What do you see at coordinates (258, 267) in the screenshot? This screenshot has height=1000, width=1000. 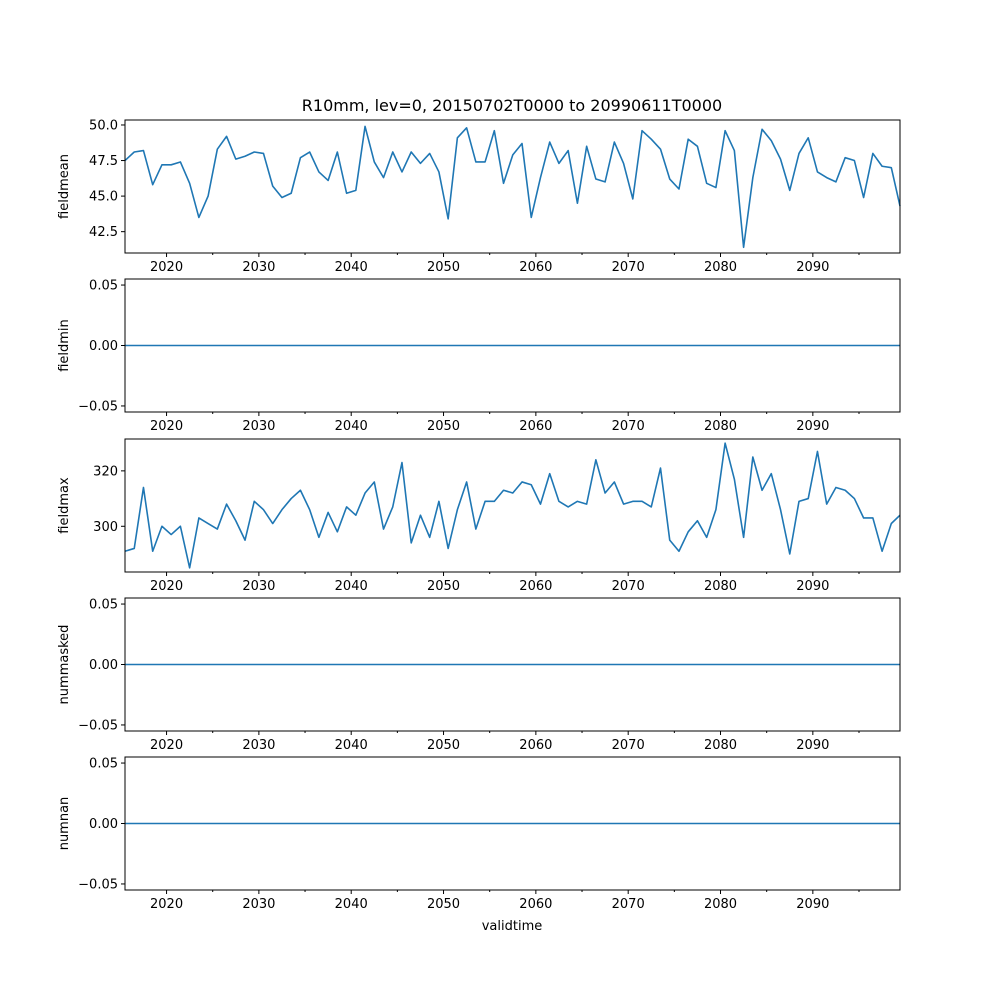 I see `x-tick-label-fieldmean: 2030` at bounding box center [258, 267].